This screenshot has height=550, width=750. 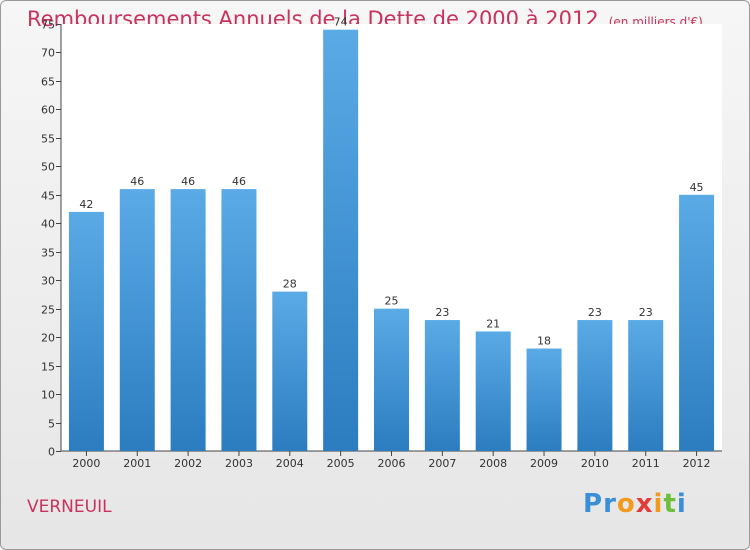 What do you see at coordinates (493, 323) in the screenshot?
I see `bar-value-label: 21` at bounding box center [493, 323].